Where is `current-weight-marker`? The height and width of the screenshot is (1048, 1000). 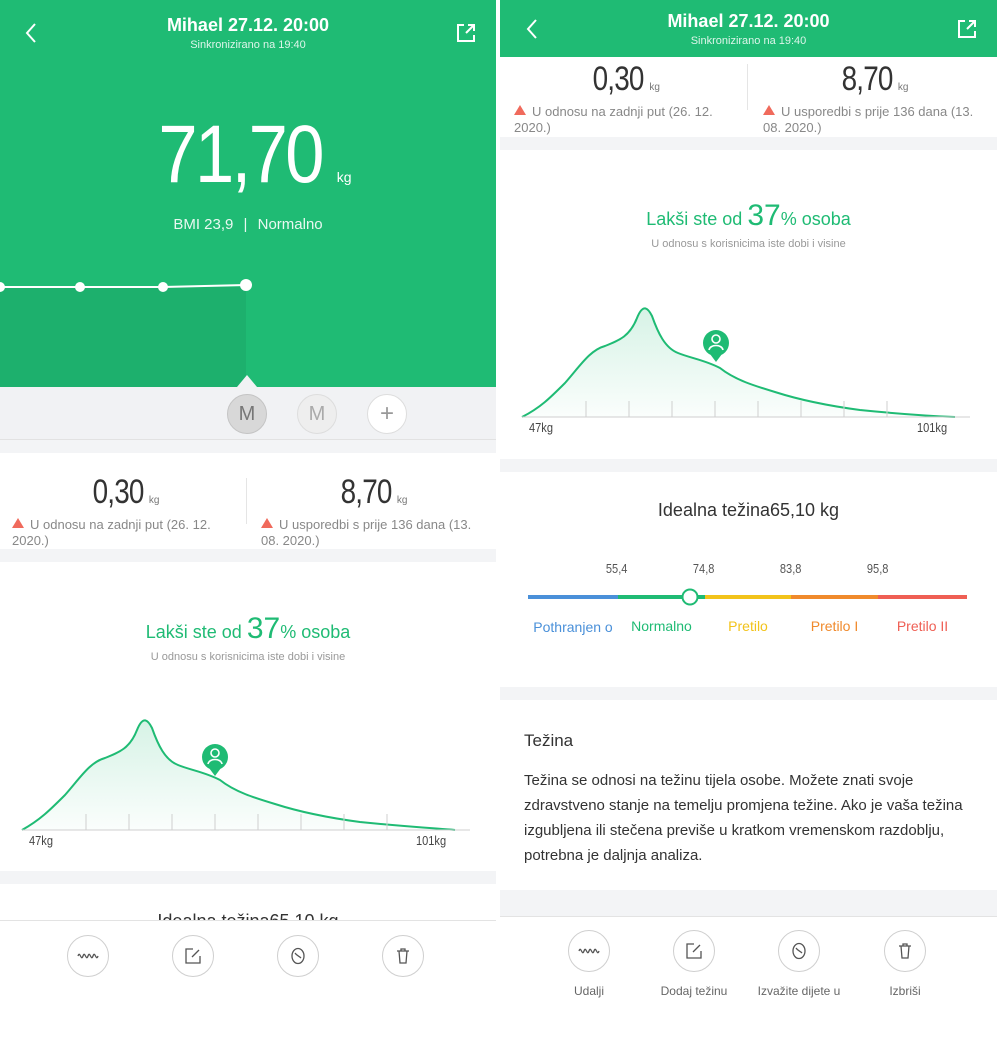
current-weight-marker is located at coordinates (690, 597).